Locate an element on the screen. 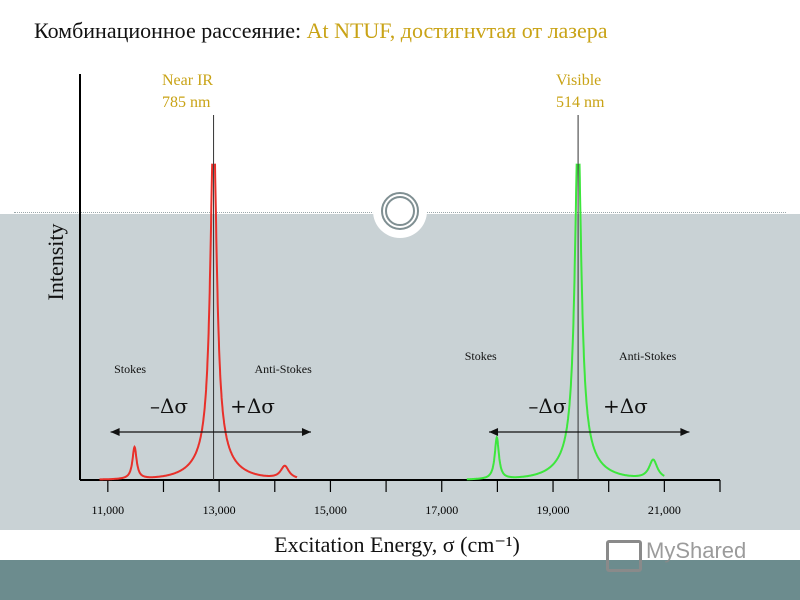 The image size is (800, 600). laser-label-near-ir: Near IR 785 nm is located at coordinates (187, 92).